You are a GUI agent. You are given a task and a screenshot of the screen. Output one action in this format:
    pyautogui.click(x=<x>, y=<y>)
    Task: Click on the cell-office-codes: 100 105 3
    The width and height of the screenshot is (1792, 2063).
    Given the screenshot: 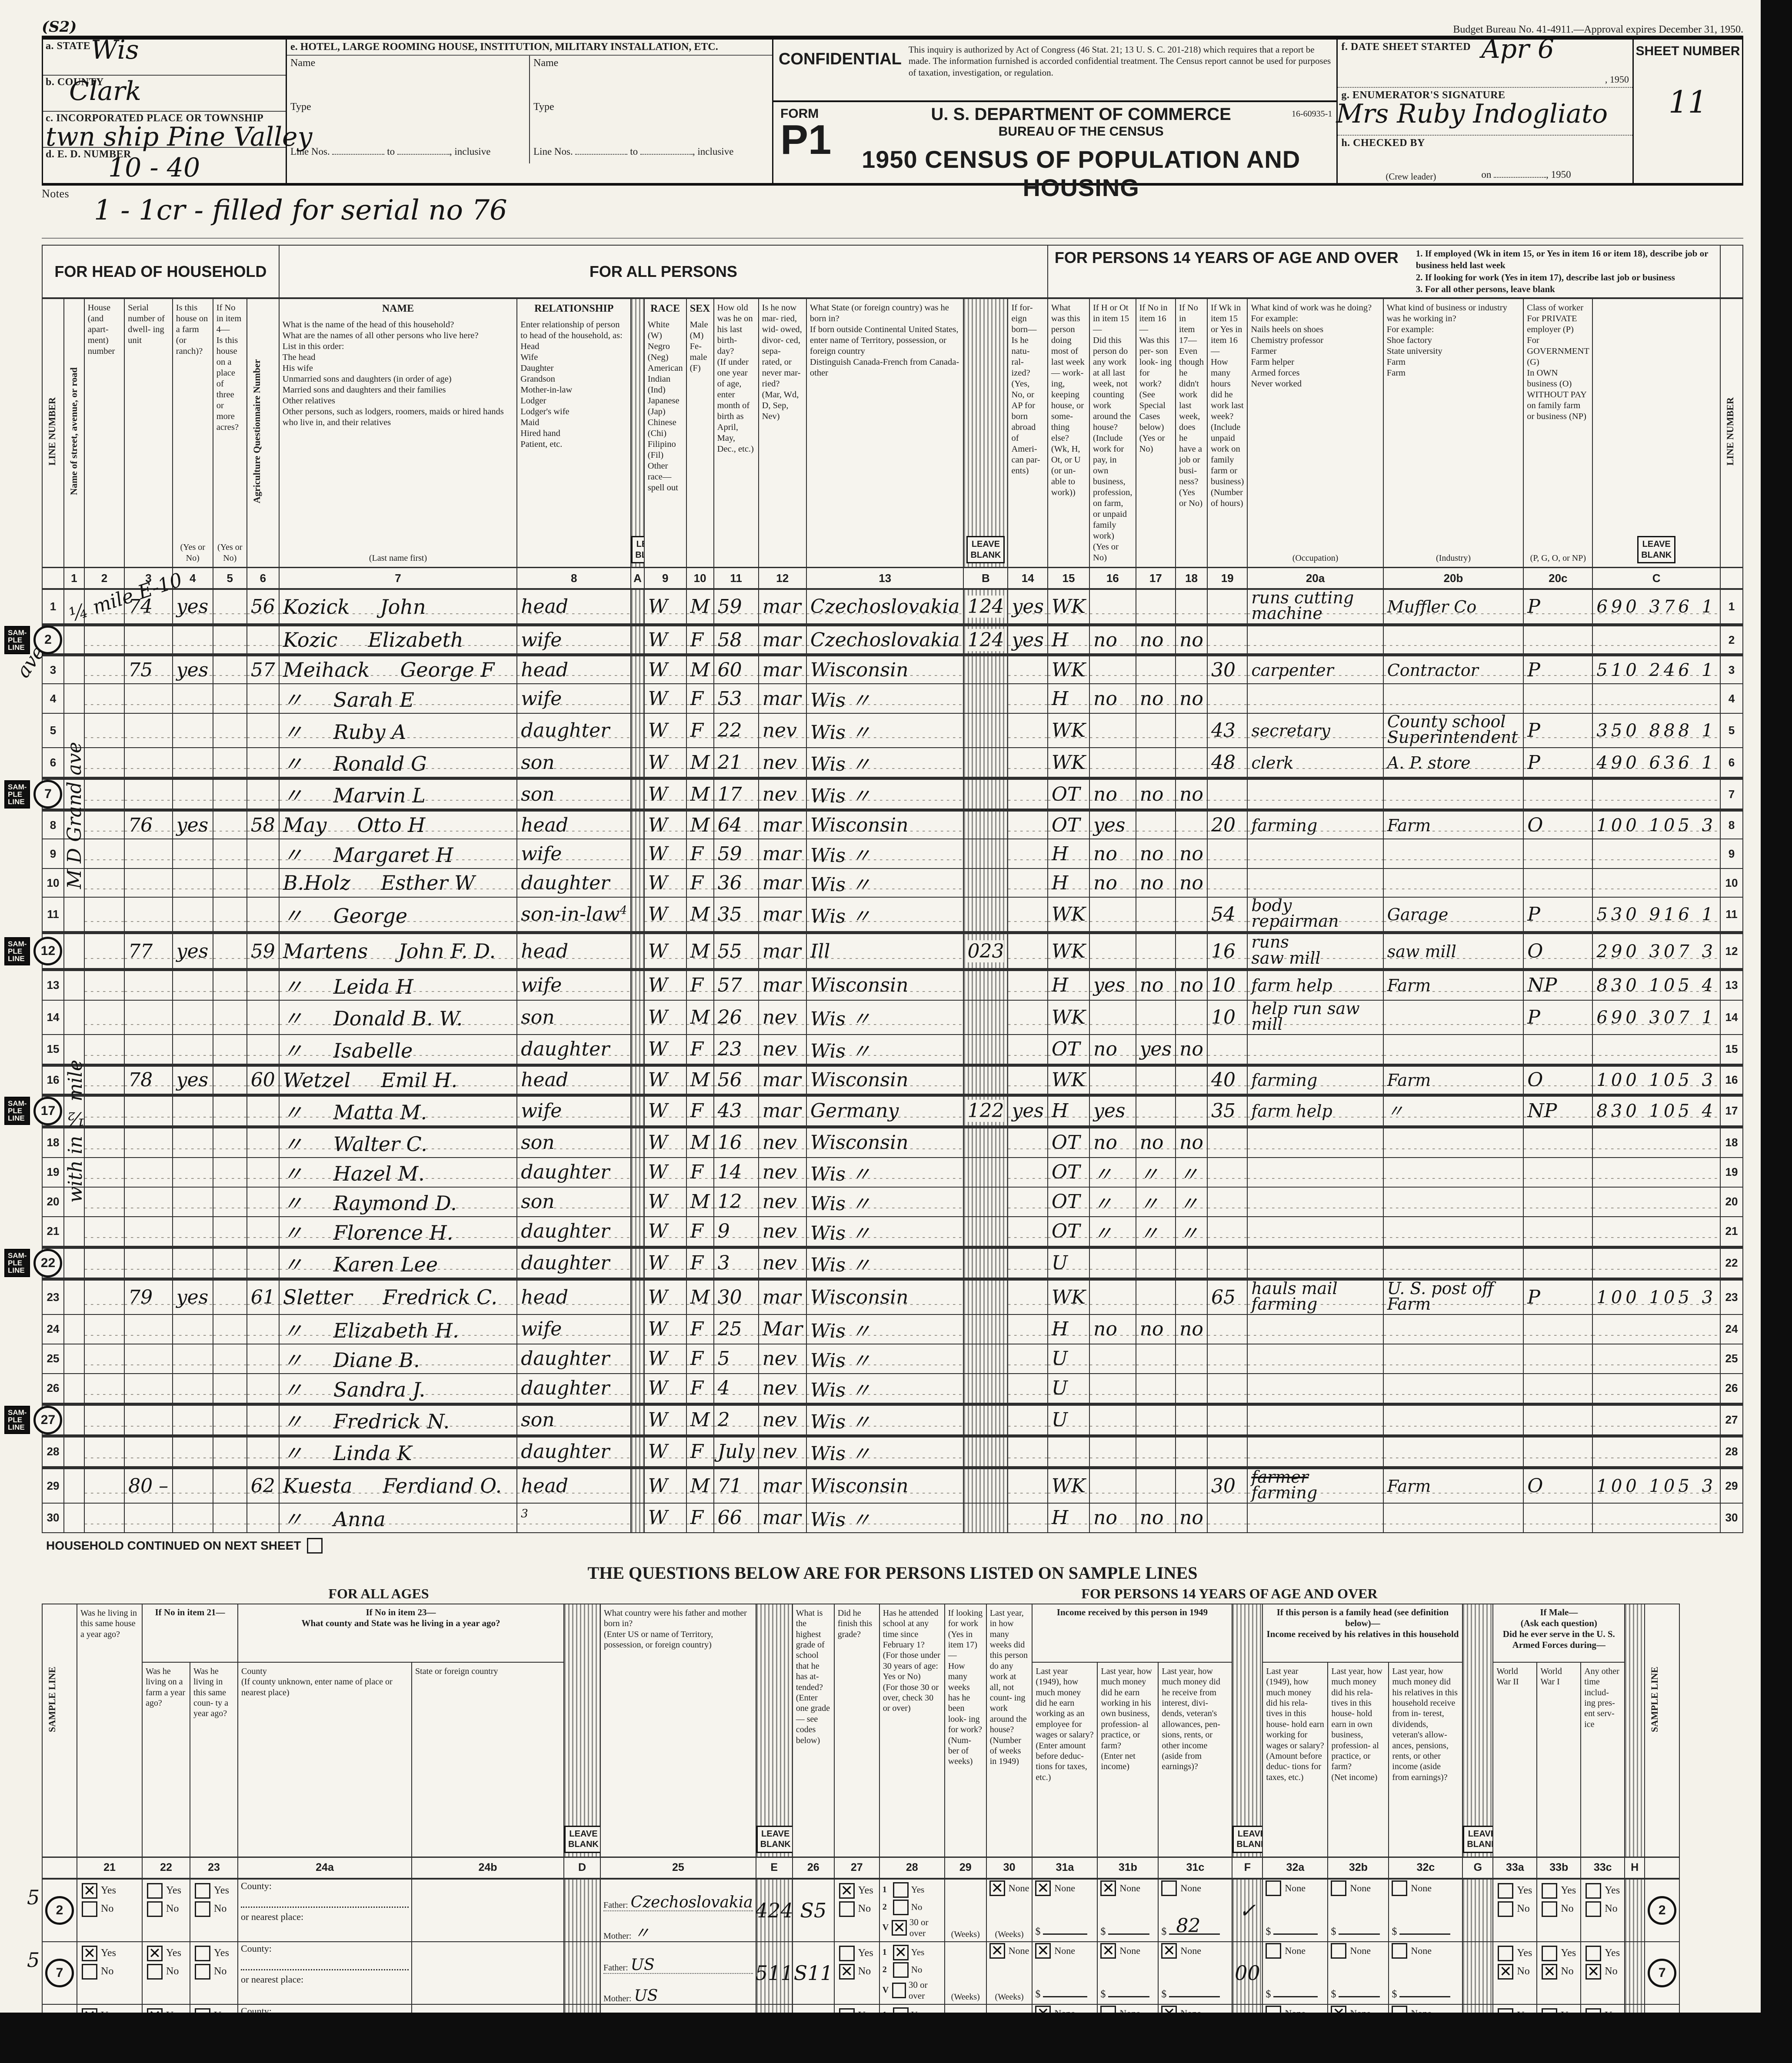 What is the action you would take?
    pyautogui.click(x=1656, y=1296)
    